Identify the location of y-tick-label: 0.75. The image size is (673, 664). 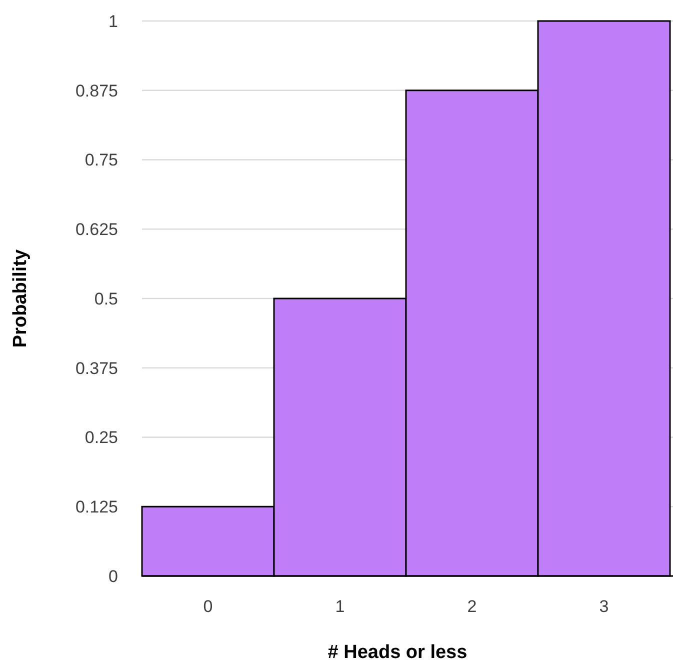
(101, 160).